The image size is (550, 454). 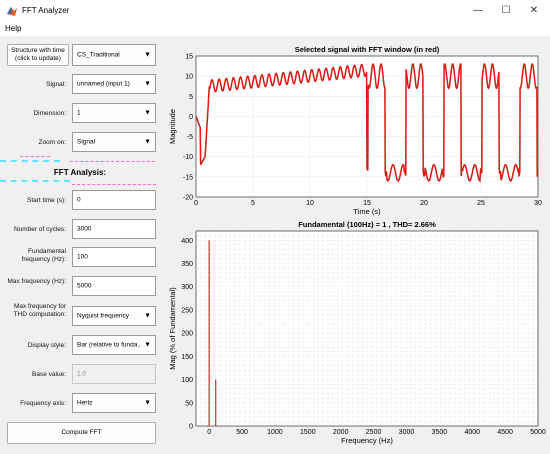 What do you see at coordinates (86, 142) in the screenshot?
I see `zoom-dropdown-value: Signal` at bounding box center [86, 142].